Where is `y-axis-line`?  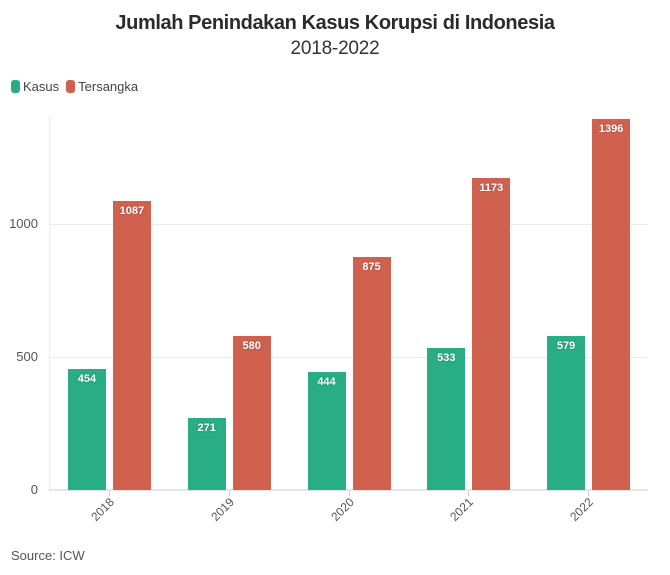
y-axis-line is located at coordinates (49, 303).